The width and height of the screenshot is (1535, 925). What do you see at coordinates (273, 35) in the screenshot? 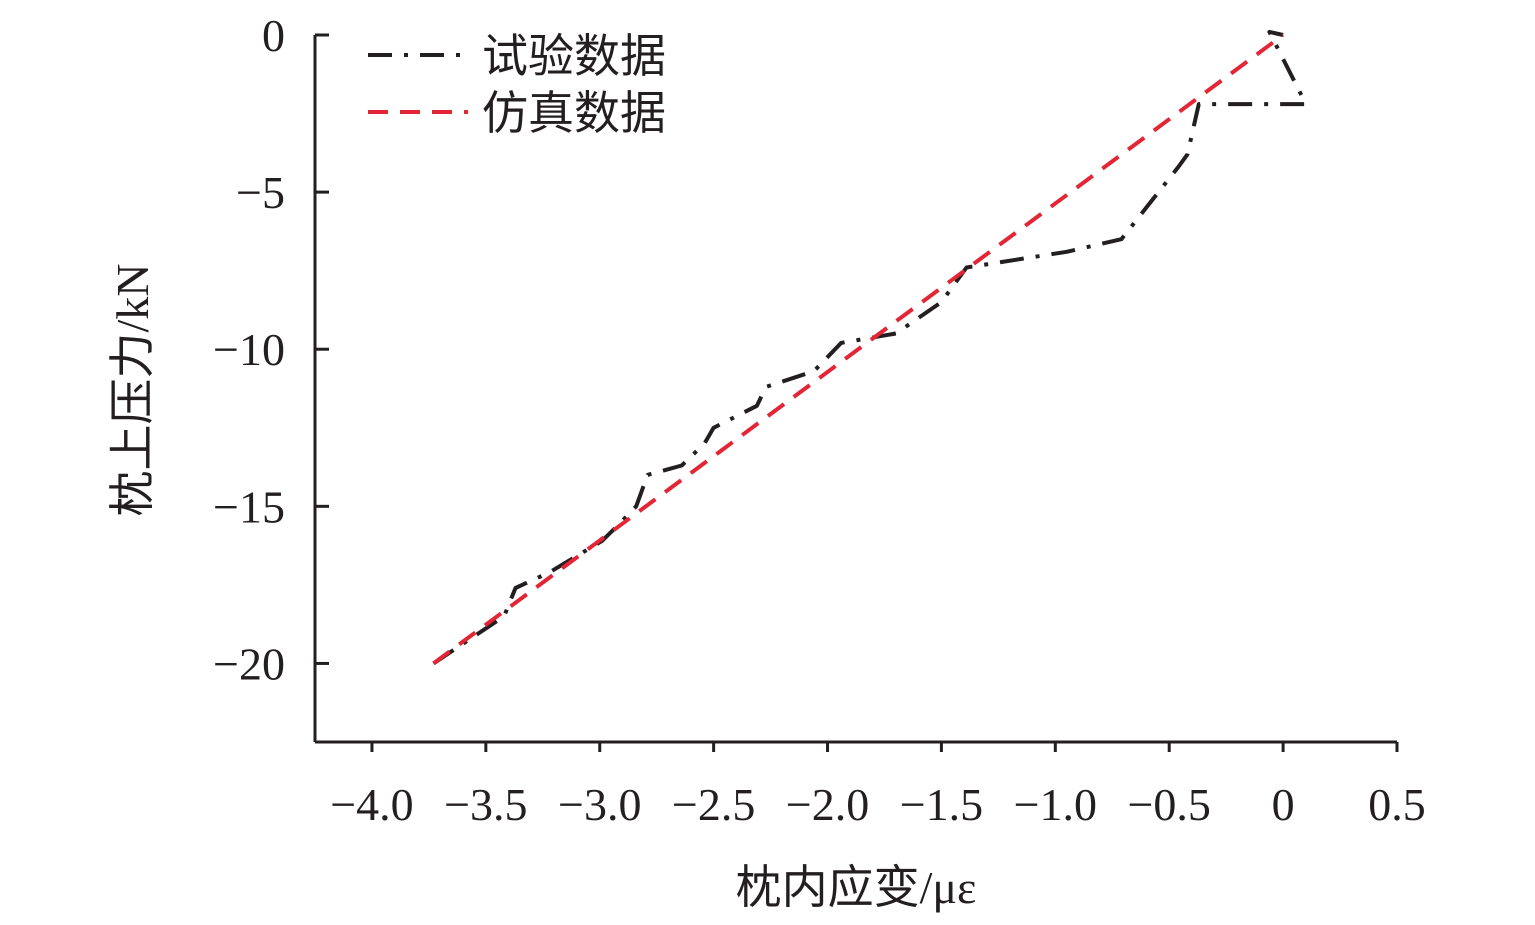
I see `y-tick-label: 0` at bounding box center [273, 35].